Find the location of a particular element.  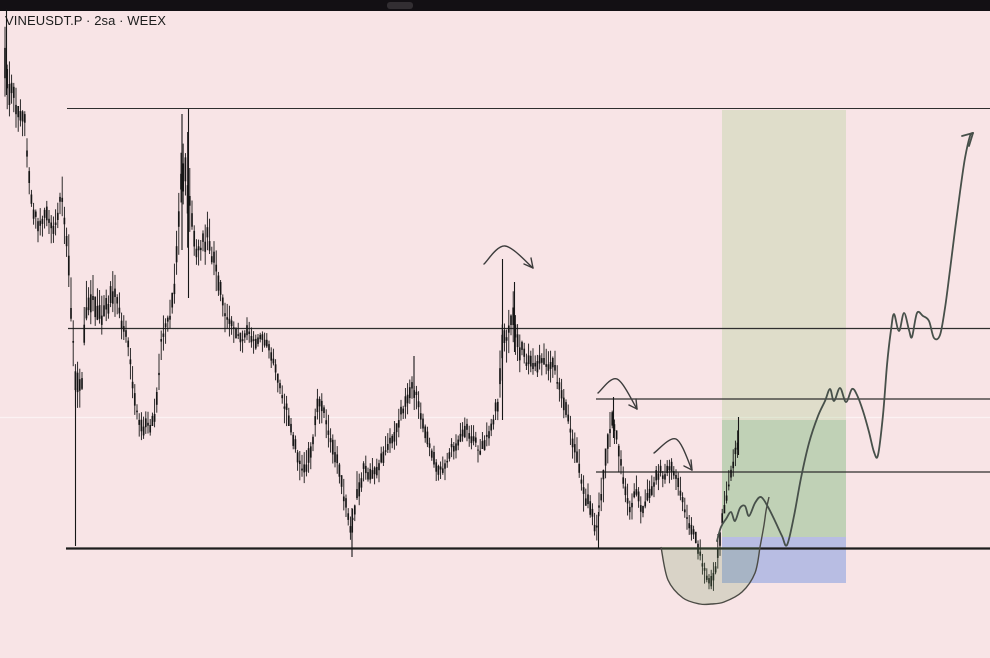

zones-group is located at coordinates (784, 346).